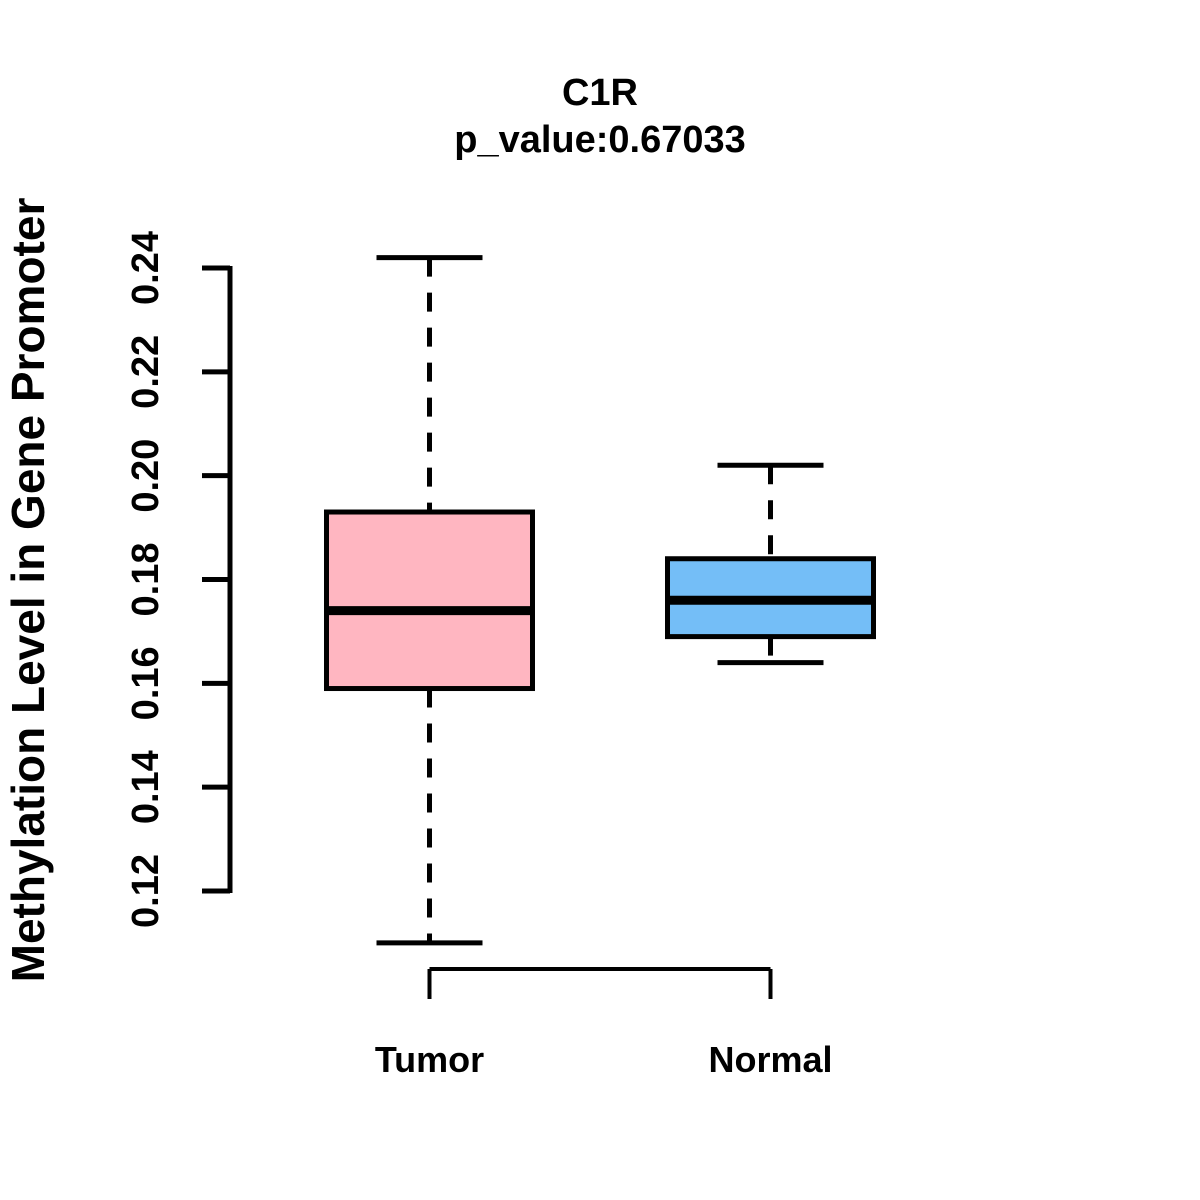 This screenshot has height=1200, width=1200. I want to click on chart-title: C1R, so click(600, 93).